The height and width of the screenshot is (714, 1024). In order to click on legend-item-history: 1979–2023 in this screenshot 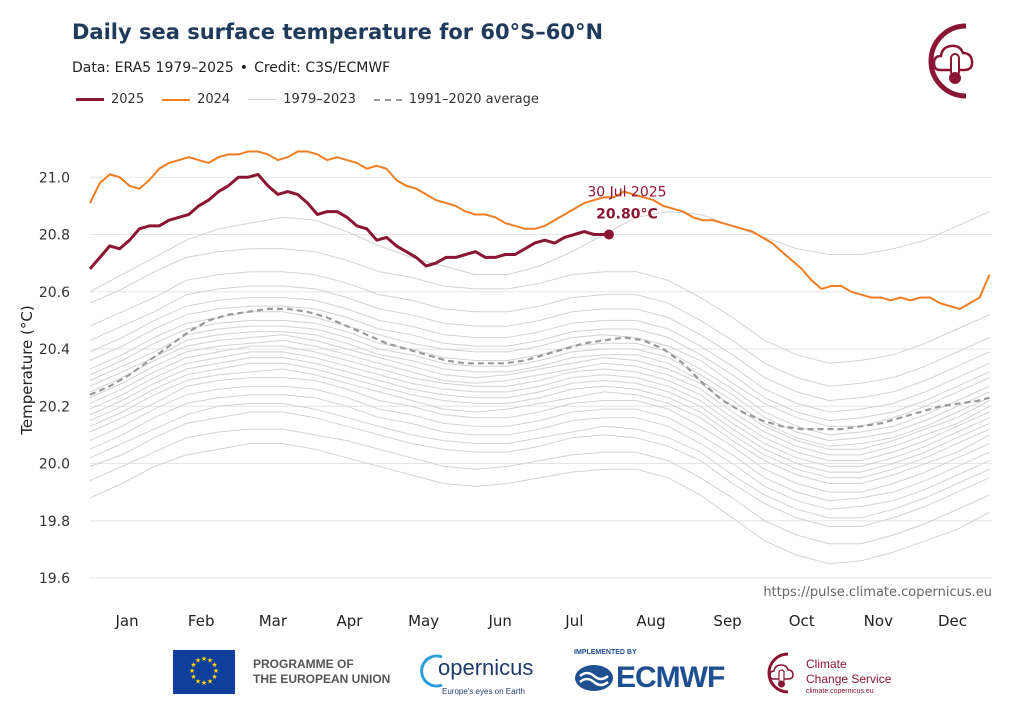, I will do `click(302, 99)`.